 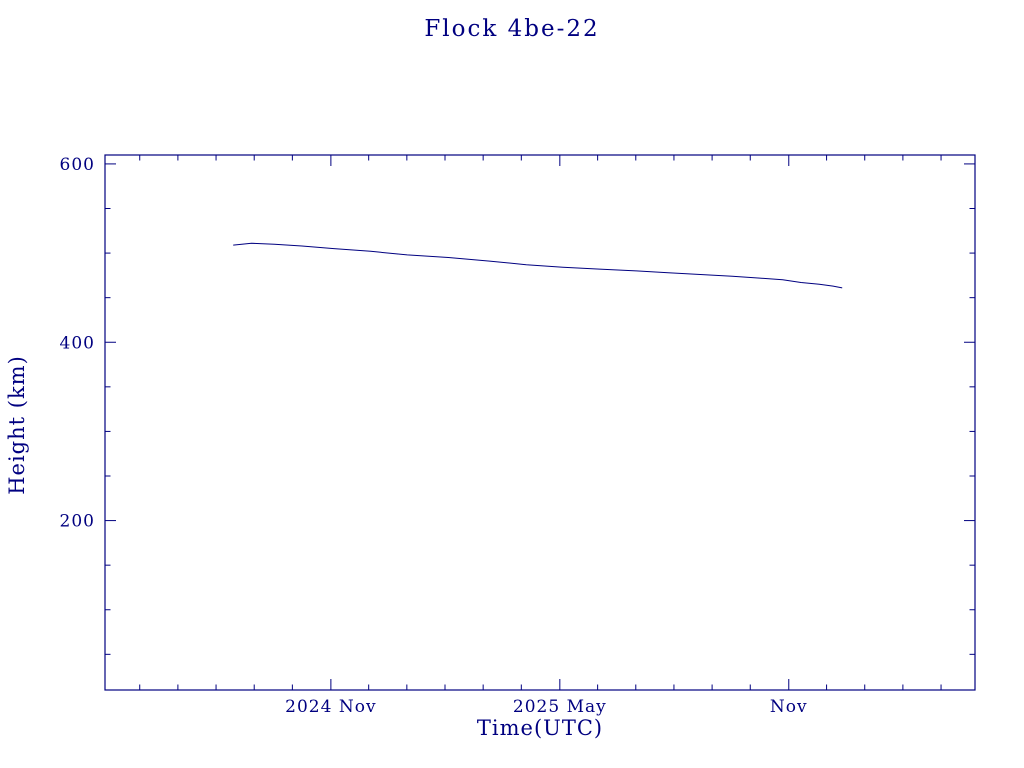 I want to click on x-tick-label: Nov, so click(x=789, y=707).